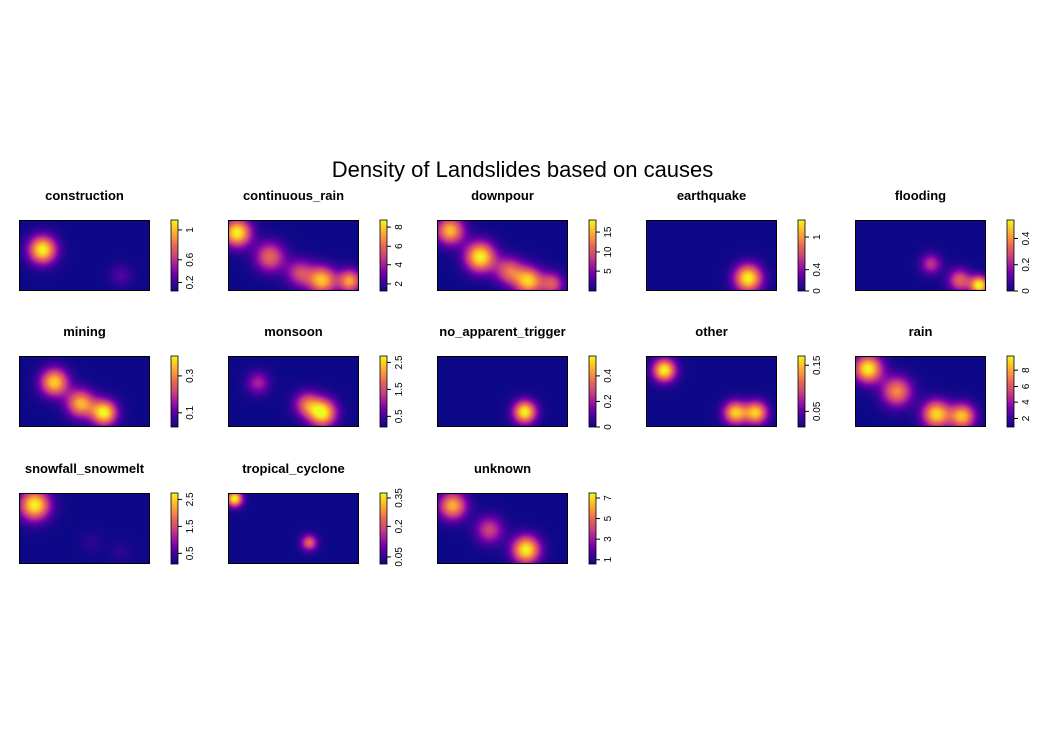 The height and width of the screenshot is (756, 1045). What do you see at coordinates (84, 195) in the screenshot?
I see `panel-title: construction` at bounding box center [84, 195].